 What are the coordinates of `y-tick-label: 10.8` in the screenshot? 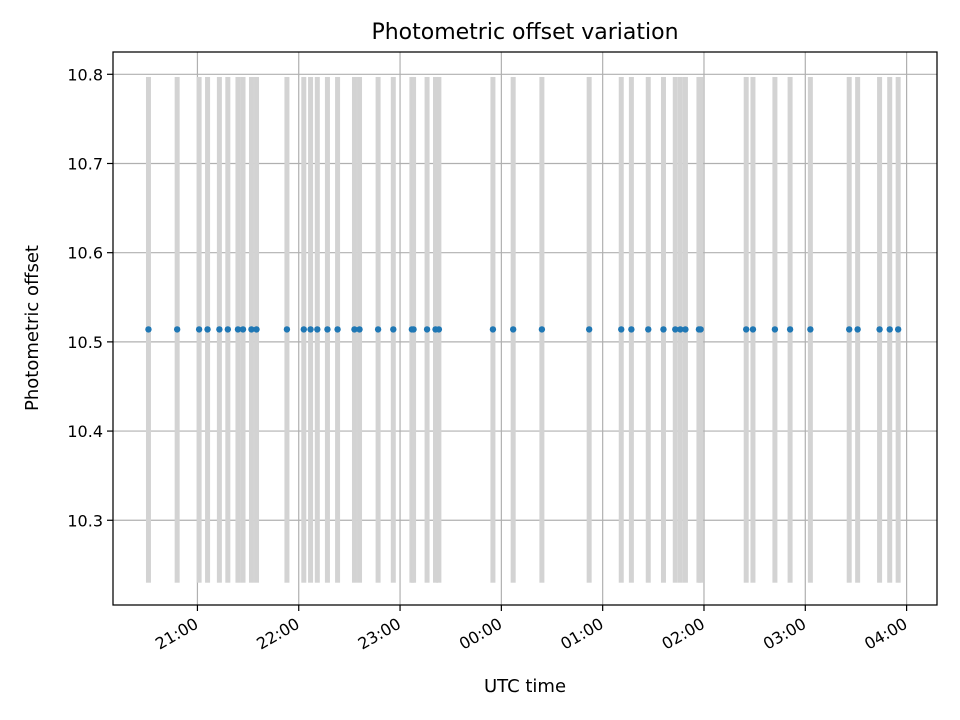 It's located at (85, 74).